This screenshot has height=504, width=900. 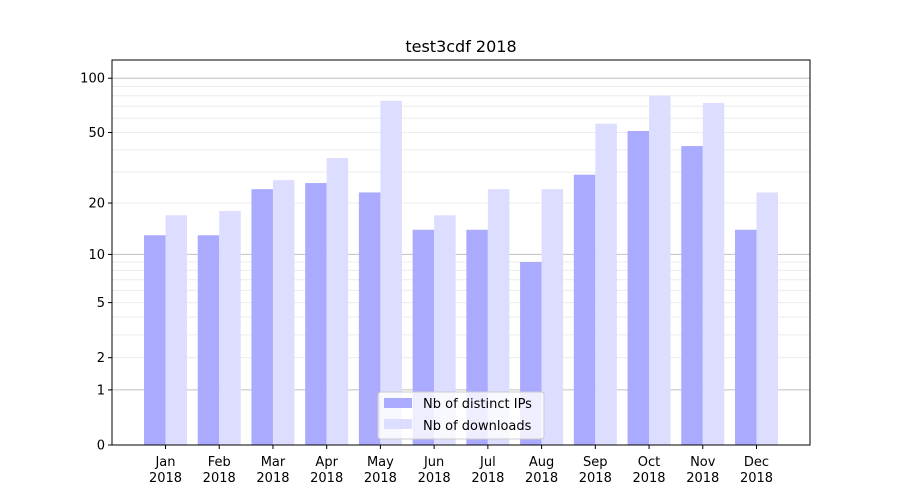 I want to click on x-tick-label-line: Jun, so click(x=433, y=462).